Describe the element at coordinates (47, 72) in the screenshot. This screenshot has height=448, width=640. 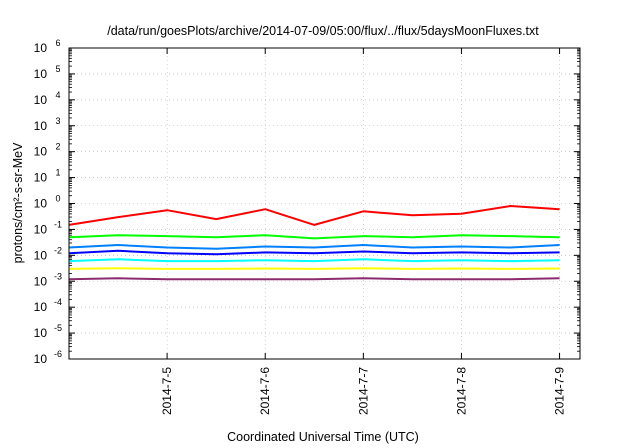
I see `y-tick-label: 10 5` at that location.